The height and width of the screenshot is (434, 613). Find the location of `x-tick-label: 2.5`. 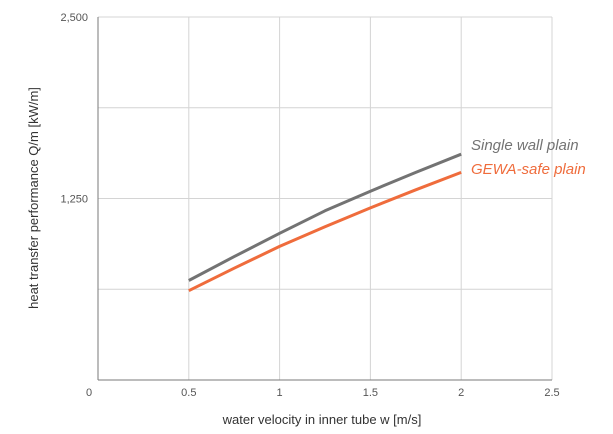

x-tick-label: 2.5 is located at coordinates (551, 393).